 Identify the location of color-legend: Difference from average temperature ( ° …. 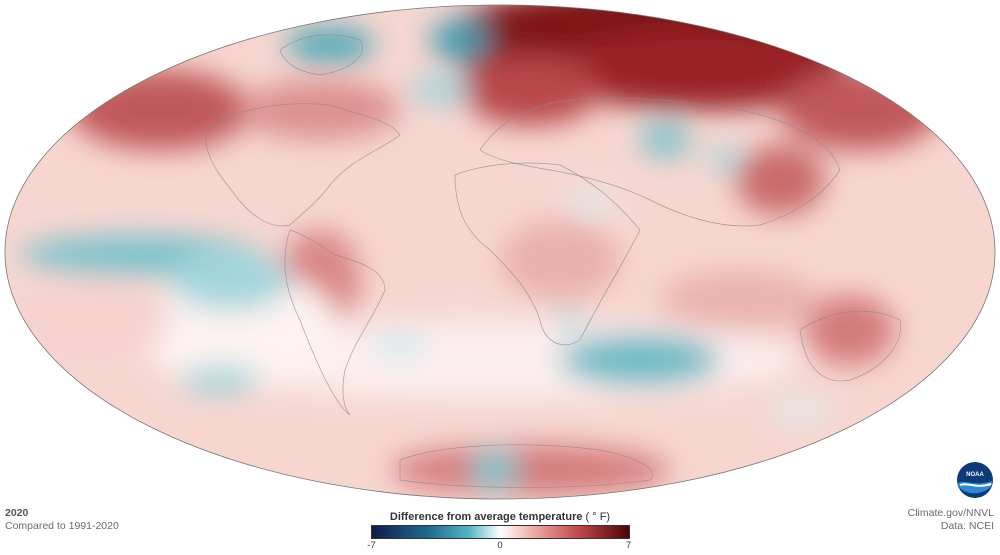
(500, 531).